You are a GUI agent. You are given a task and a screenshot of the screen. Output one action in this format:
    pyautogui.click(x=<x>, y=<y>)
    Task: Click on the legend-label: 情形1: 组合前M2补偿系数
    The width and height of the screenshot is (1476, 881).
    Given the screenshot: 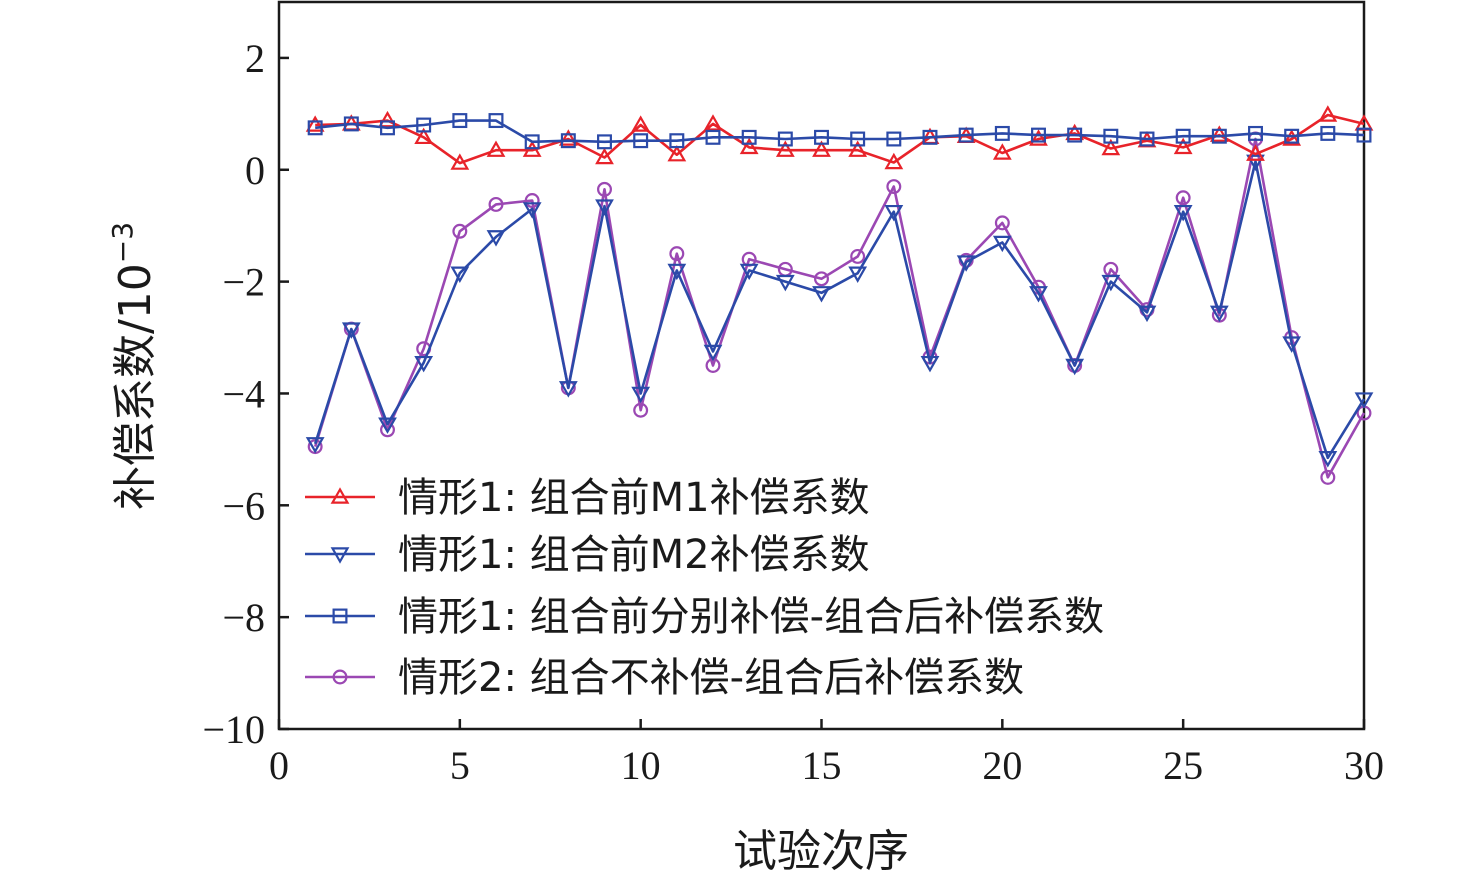 What is the action you would take?
    pyautogui.click(x=634, y=555)
    